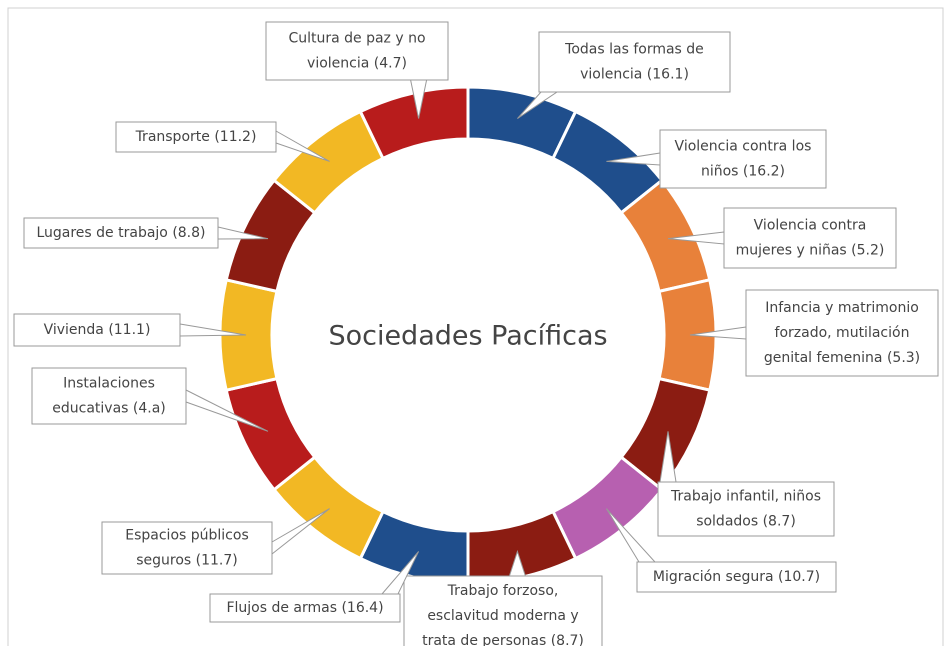  I want to click on segment-label: mujeres y niñas (5.2), so click(810, 251).